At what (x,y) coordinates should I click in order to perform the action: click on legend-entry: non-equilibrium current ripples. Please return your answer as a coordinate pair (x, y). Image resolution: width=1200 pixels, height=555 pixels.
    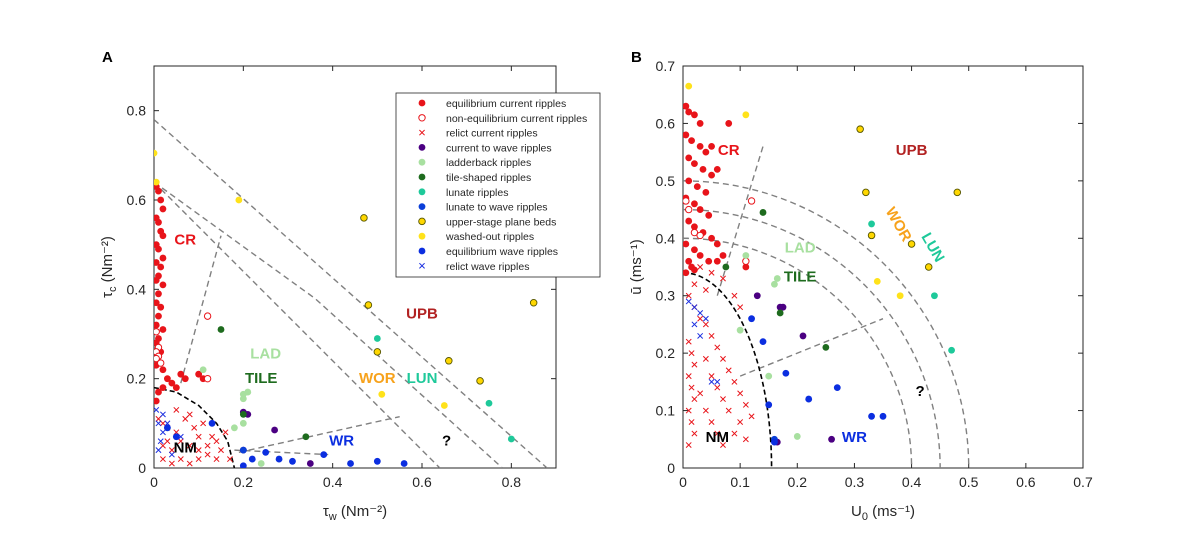
    Looking at the image, I should click on (516, 119).